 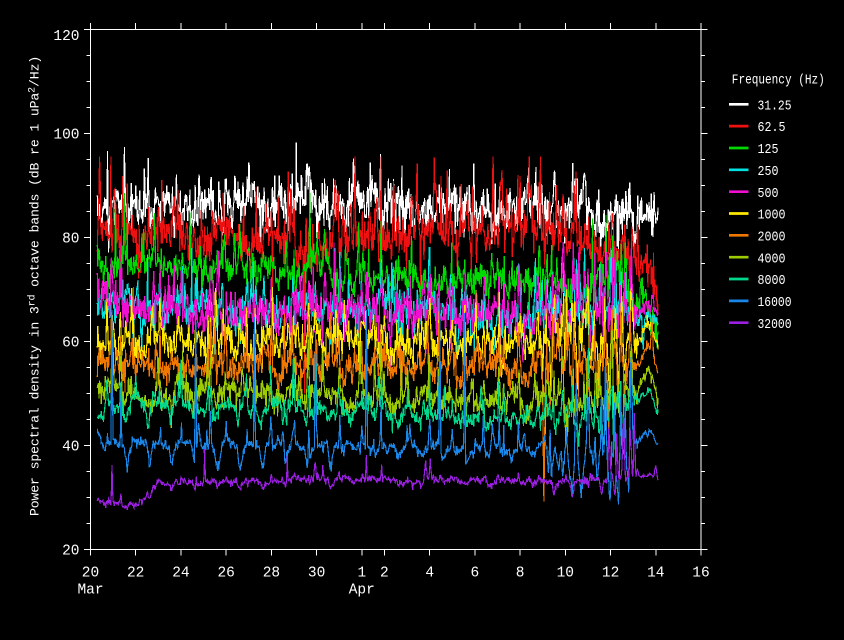 What do you see at coordinates (775, 303) in the screenshot?
I see `svg-text: 16000` at bounding box center [775, 303].